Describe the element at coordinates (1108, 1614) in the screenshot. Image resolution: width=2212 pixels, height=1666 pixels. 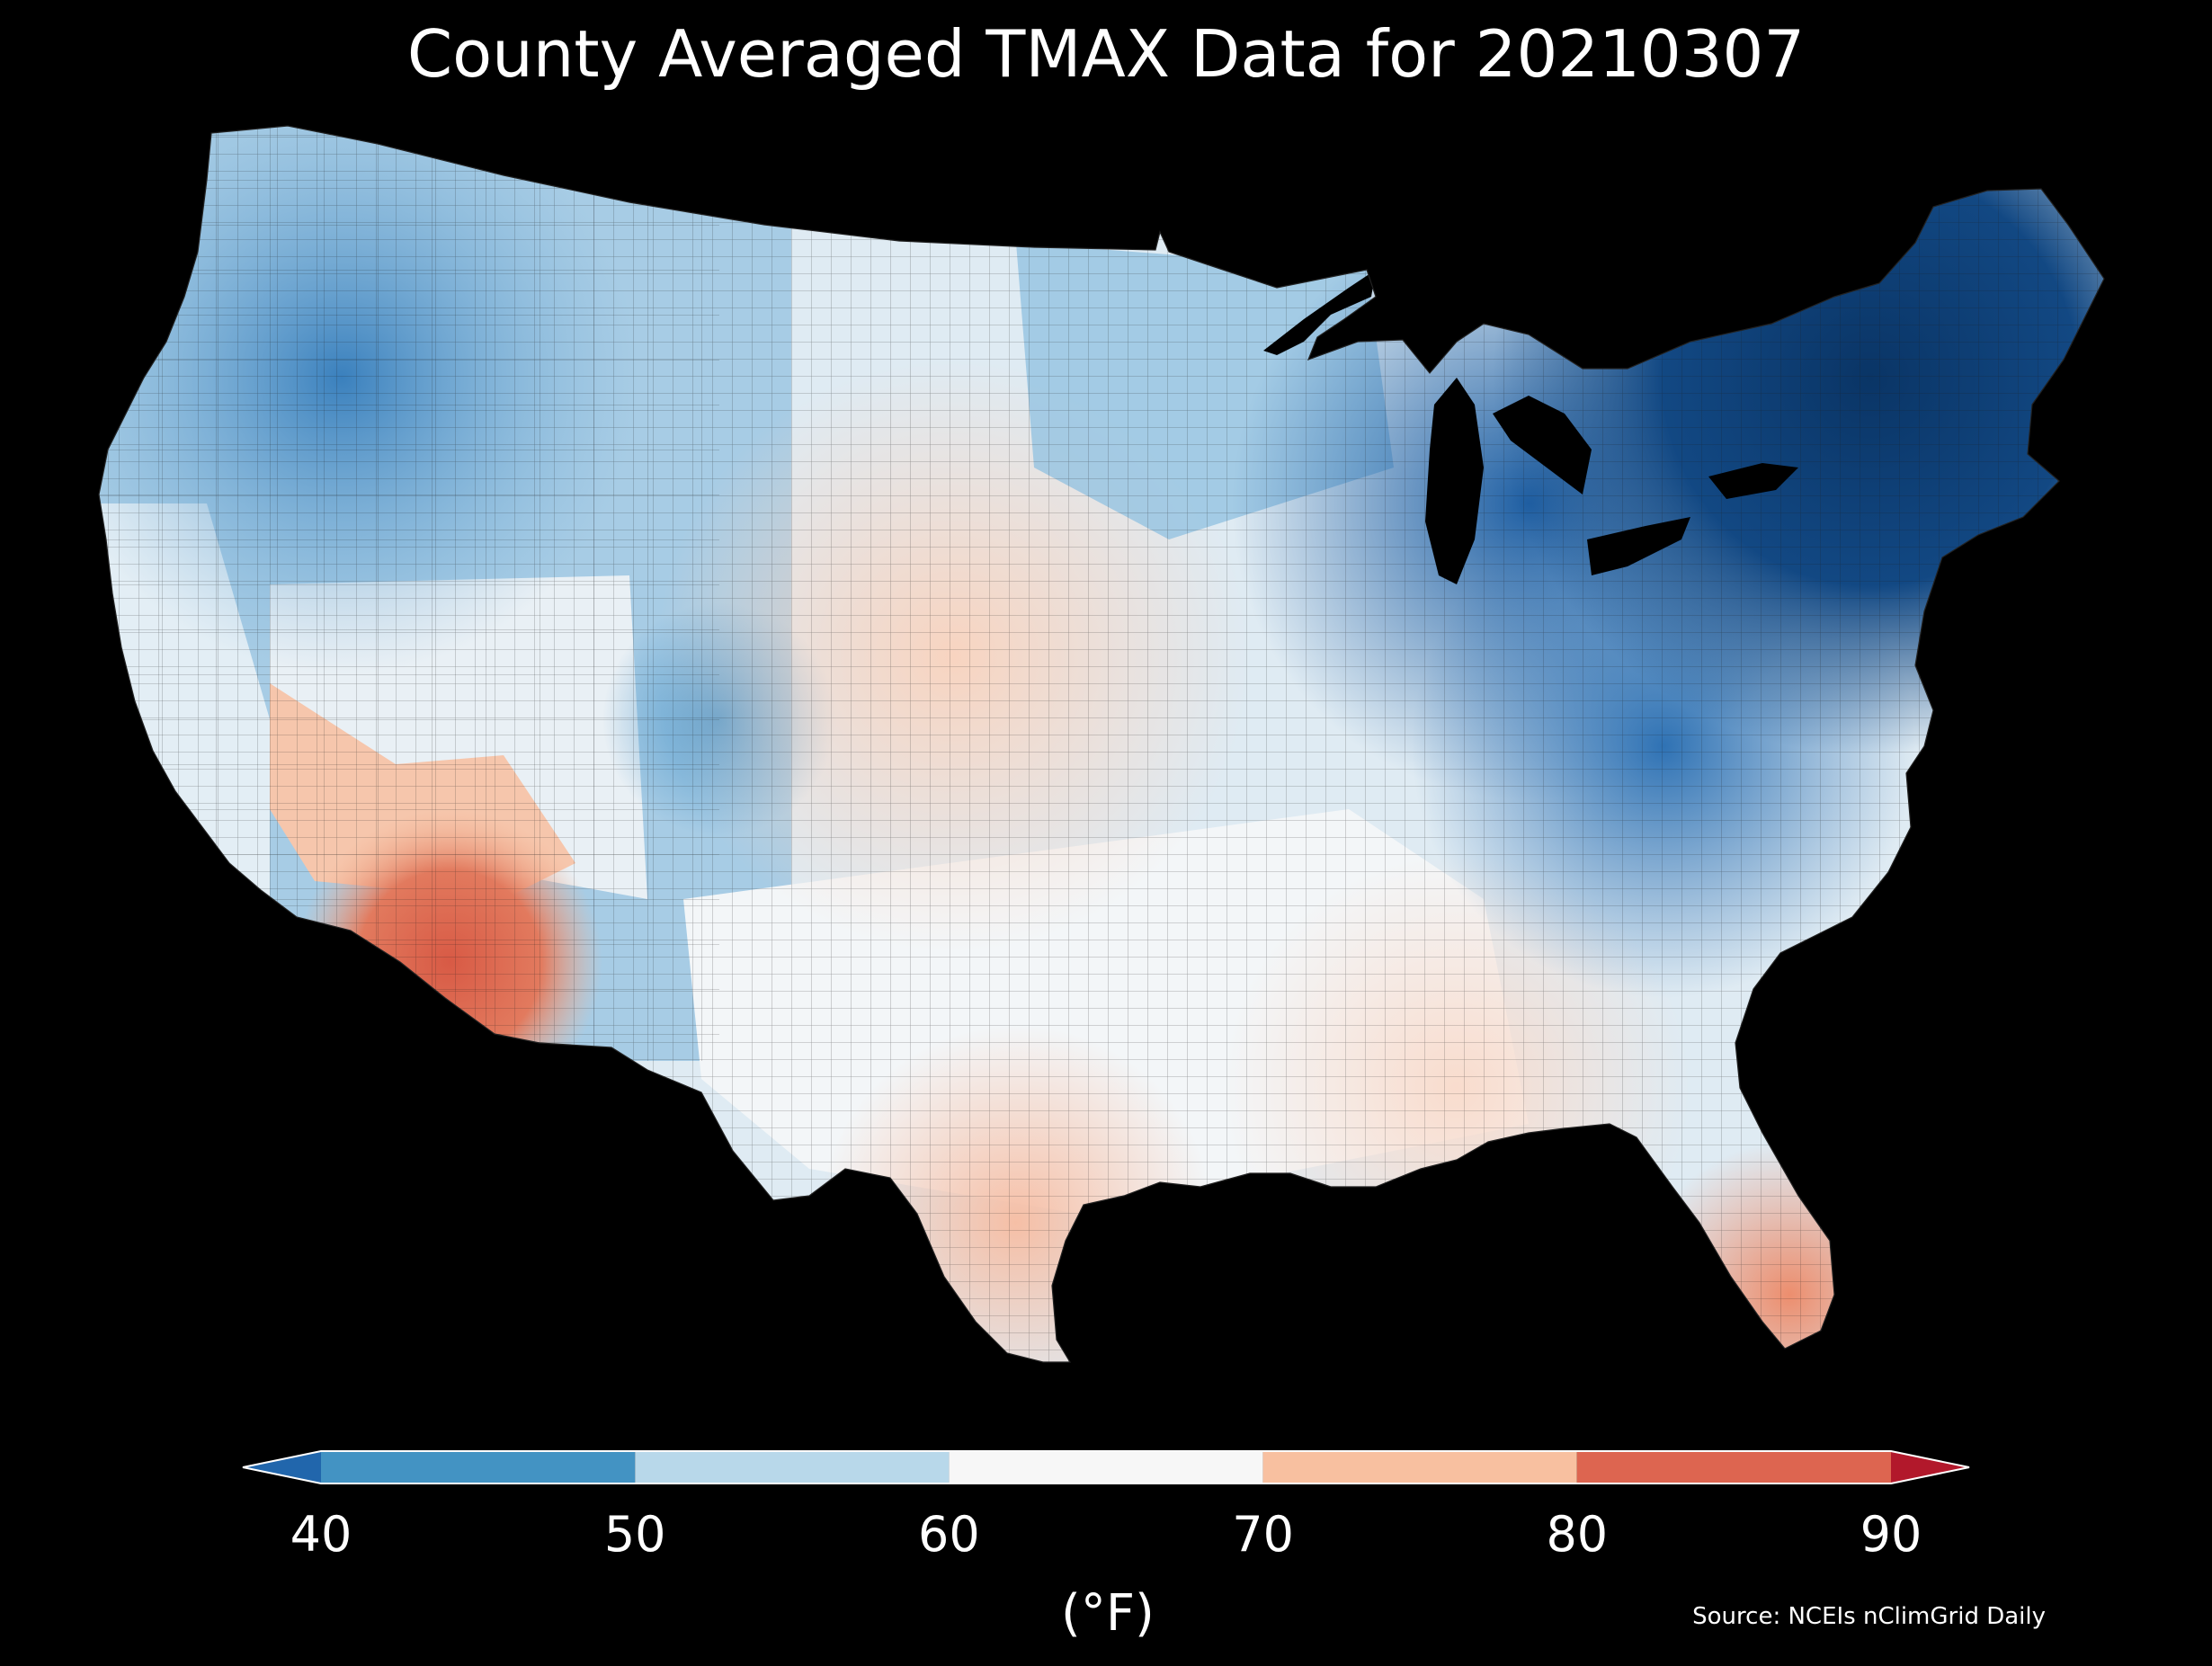
I see `colorbar-unit-label: (°F)` at that location.